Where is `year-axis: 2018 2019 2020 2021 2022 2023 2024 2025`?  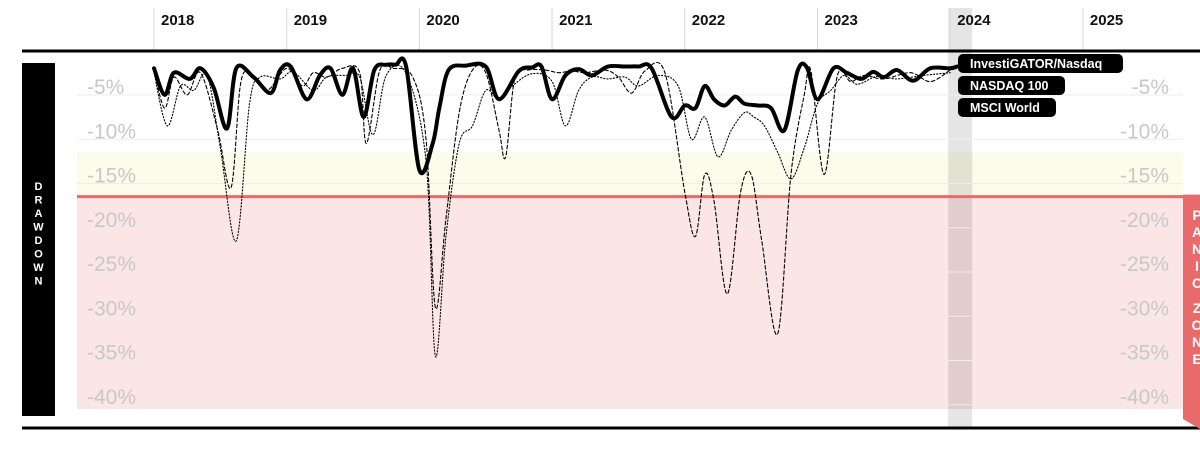 year-axis: 2018 2019 2020 2021 2022 2023 2024 2025 is located at coordinates (642, 20).